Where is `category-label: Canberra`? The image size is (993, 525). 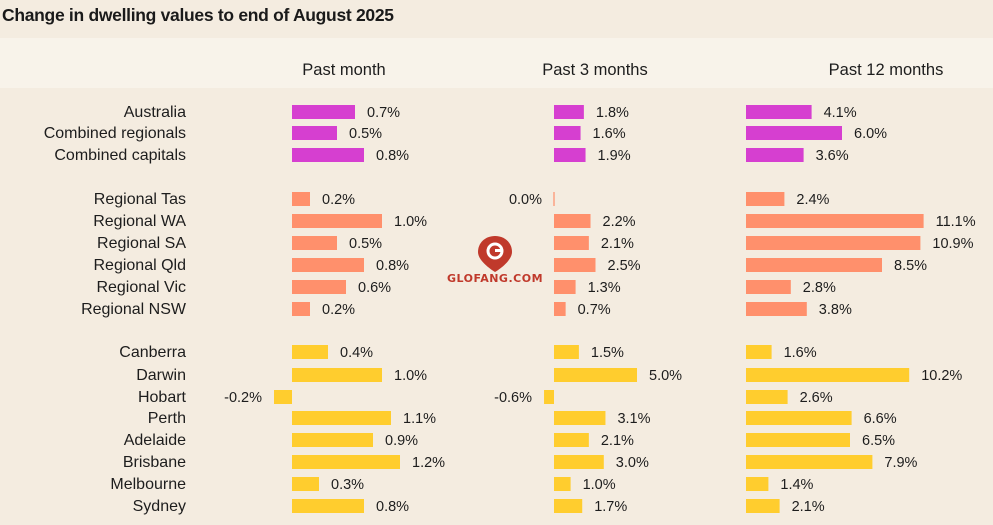 category-label: Canberra is located at coordinates (152, 352).